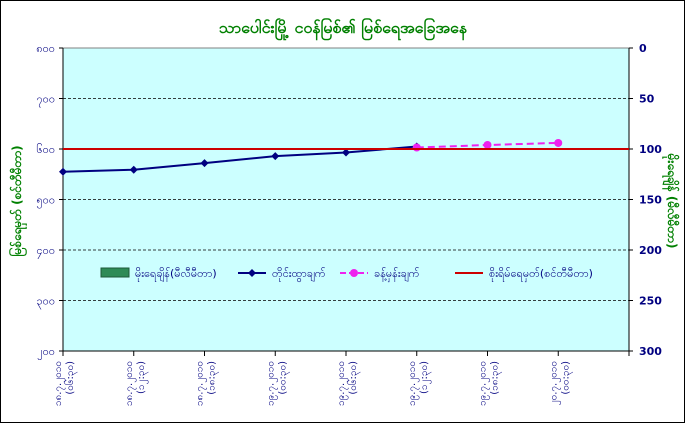 The width and height of the screenshot is (685, 426). I want to click on left-axis-label: မြစ်ရေမှတ် (စင်တီမီတာ), so click(17, 200).